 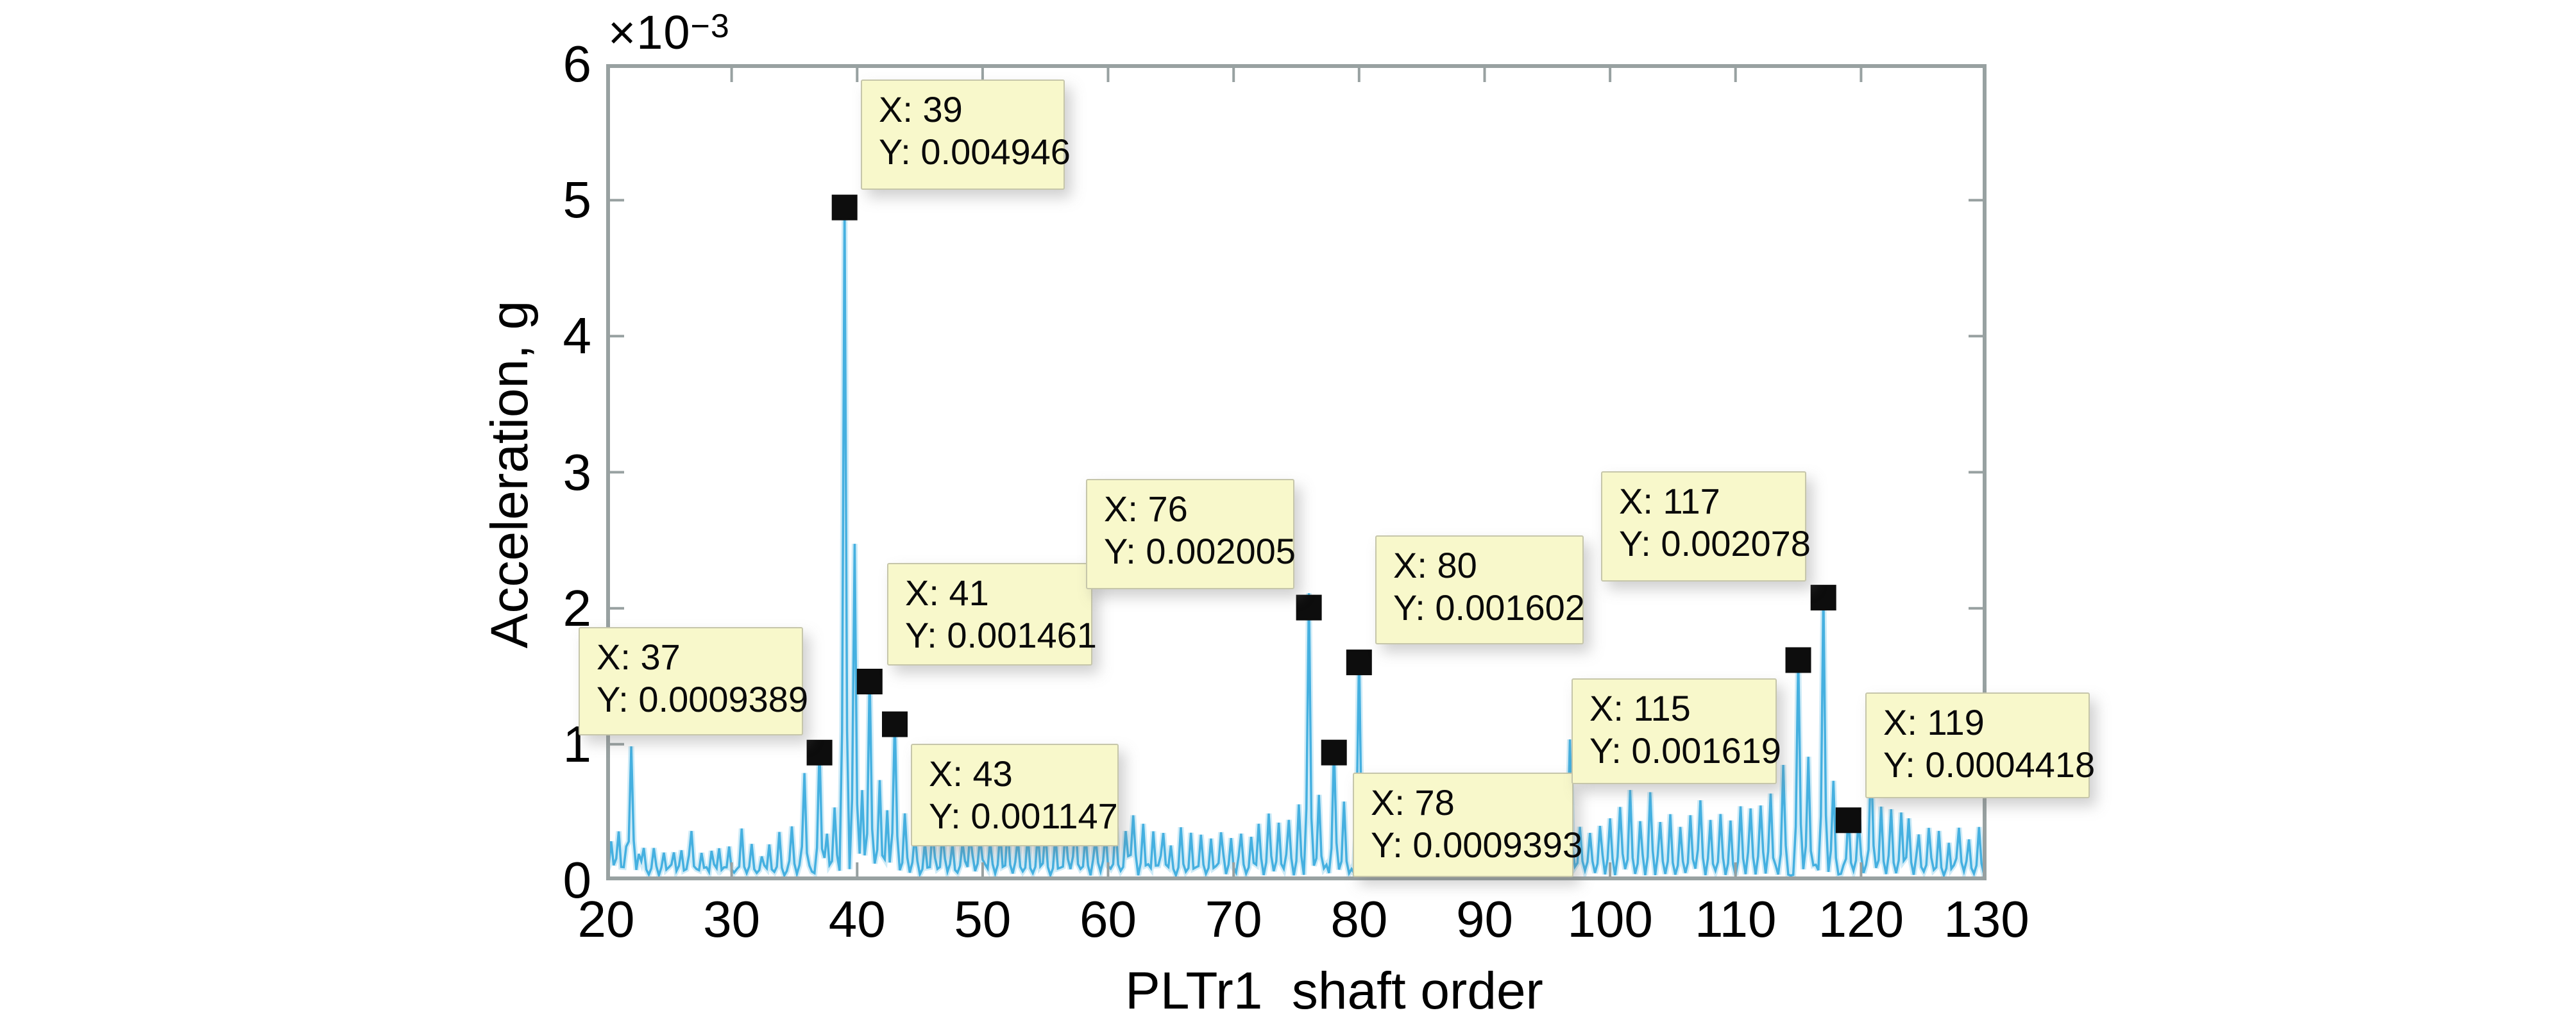 I want to click on datatip-y-value: Y: 0.002005, so click(x=1200, y=551).